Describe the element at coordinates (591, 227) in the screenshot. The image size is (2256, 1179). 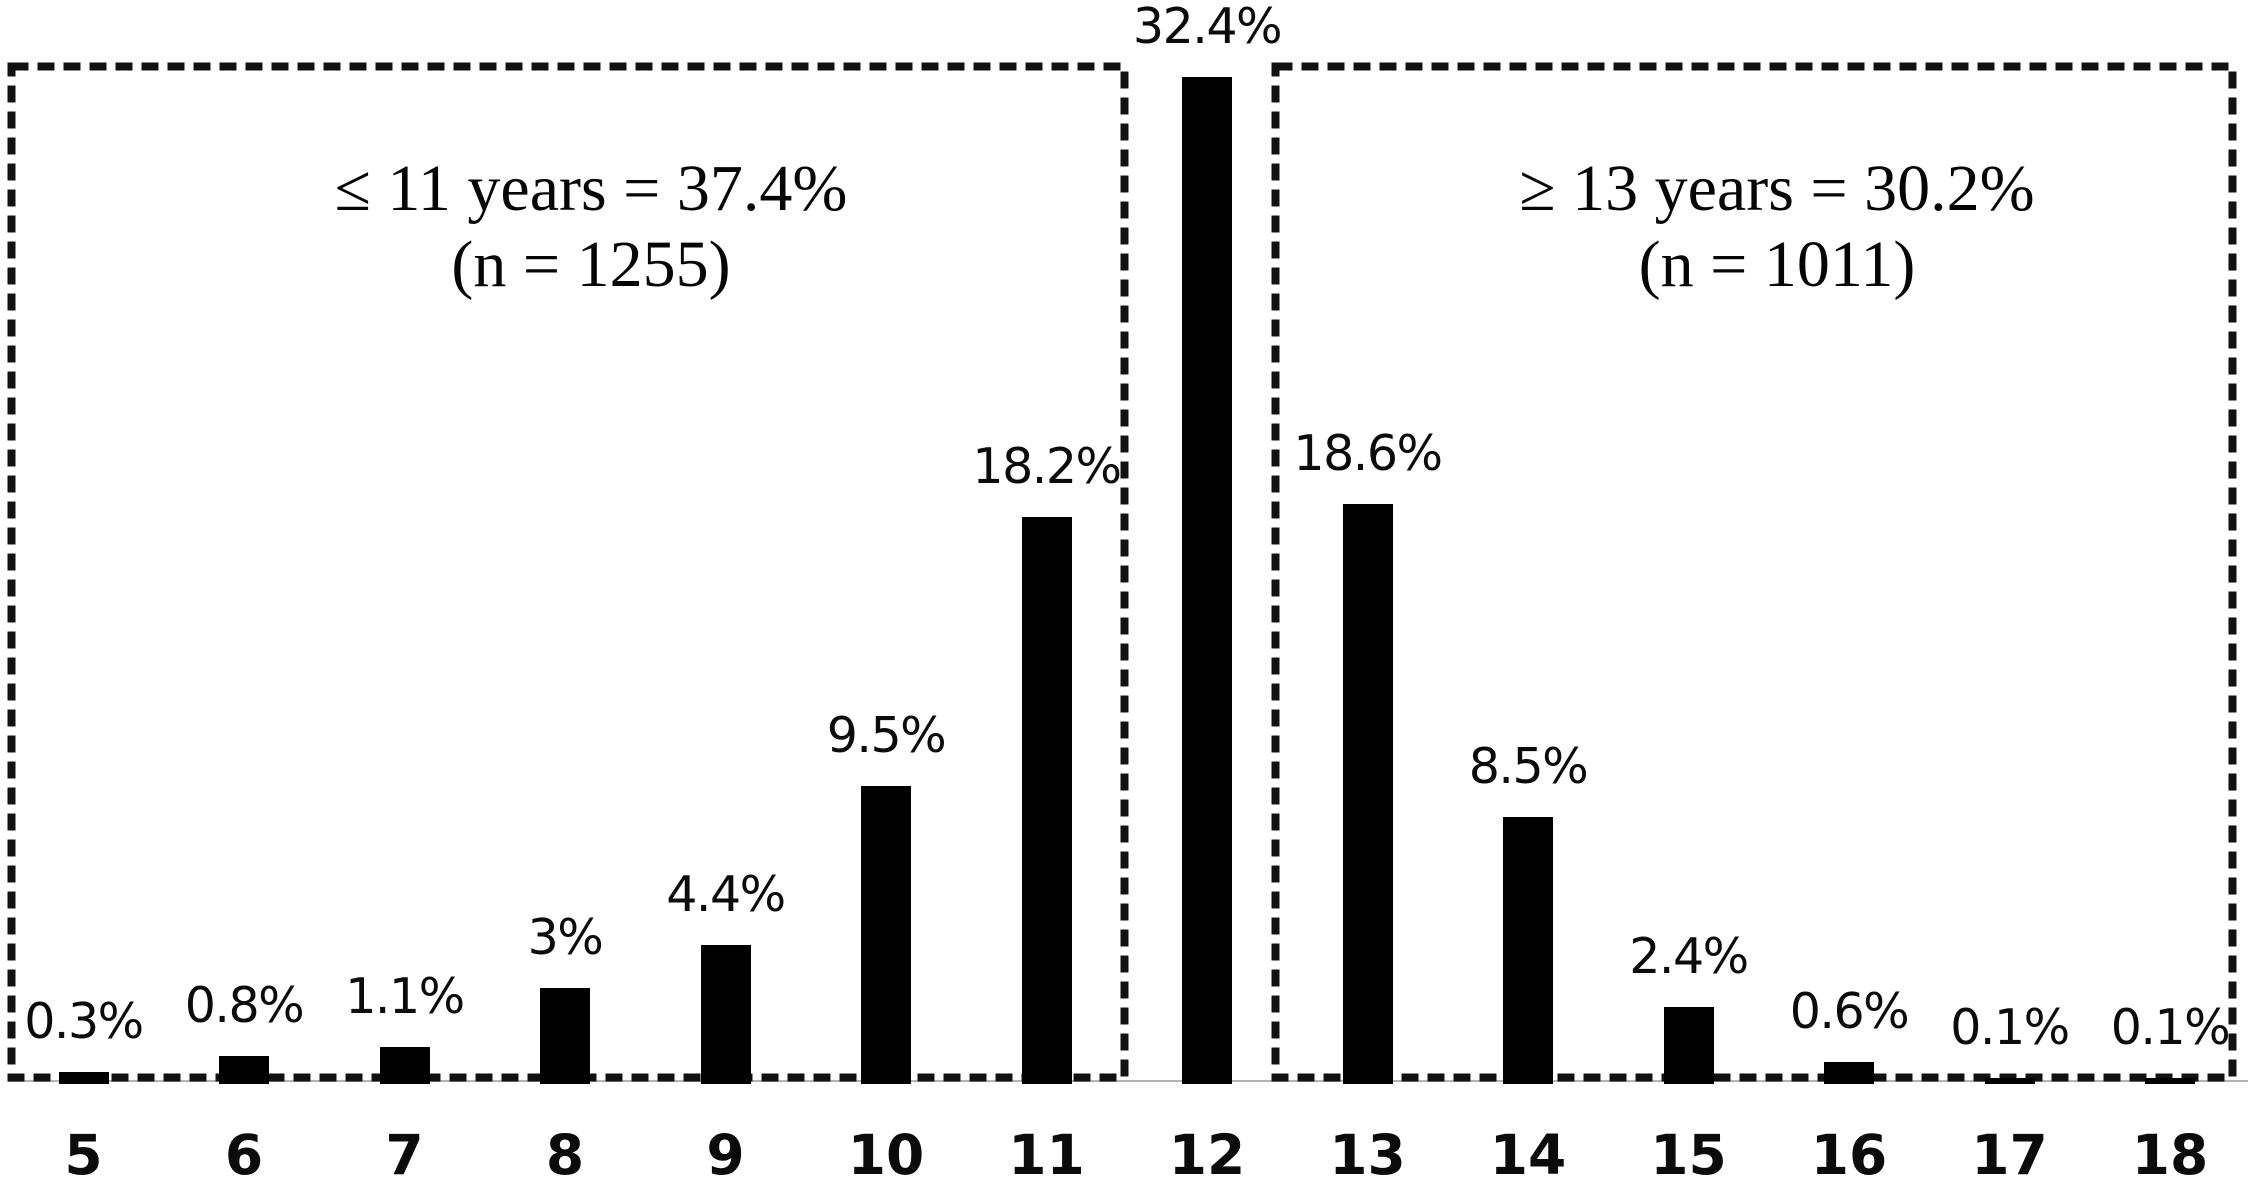
I see `left-group-annotation: ≤ 11 years = 37.4% (n = 1255)` at that location.